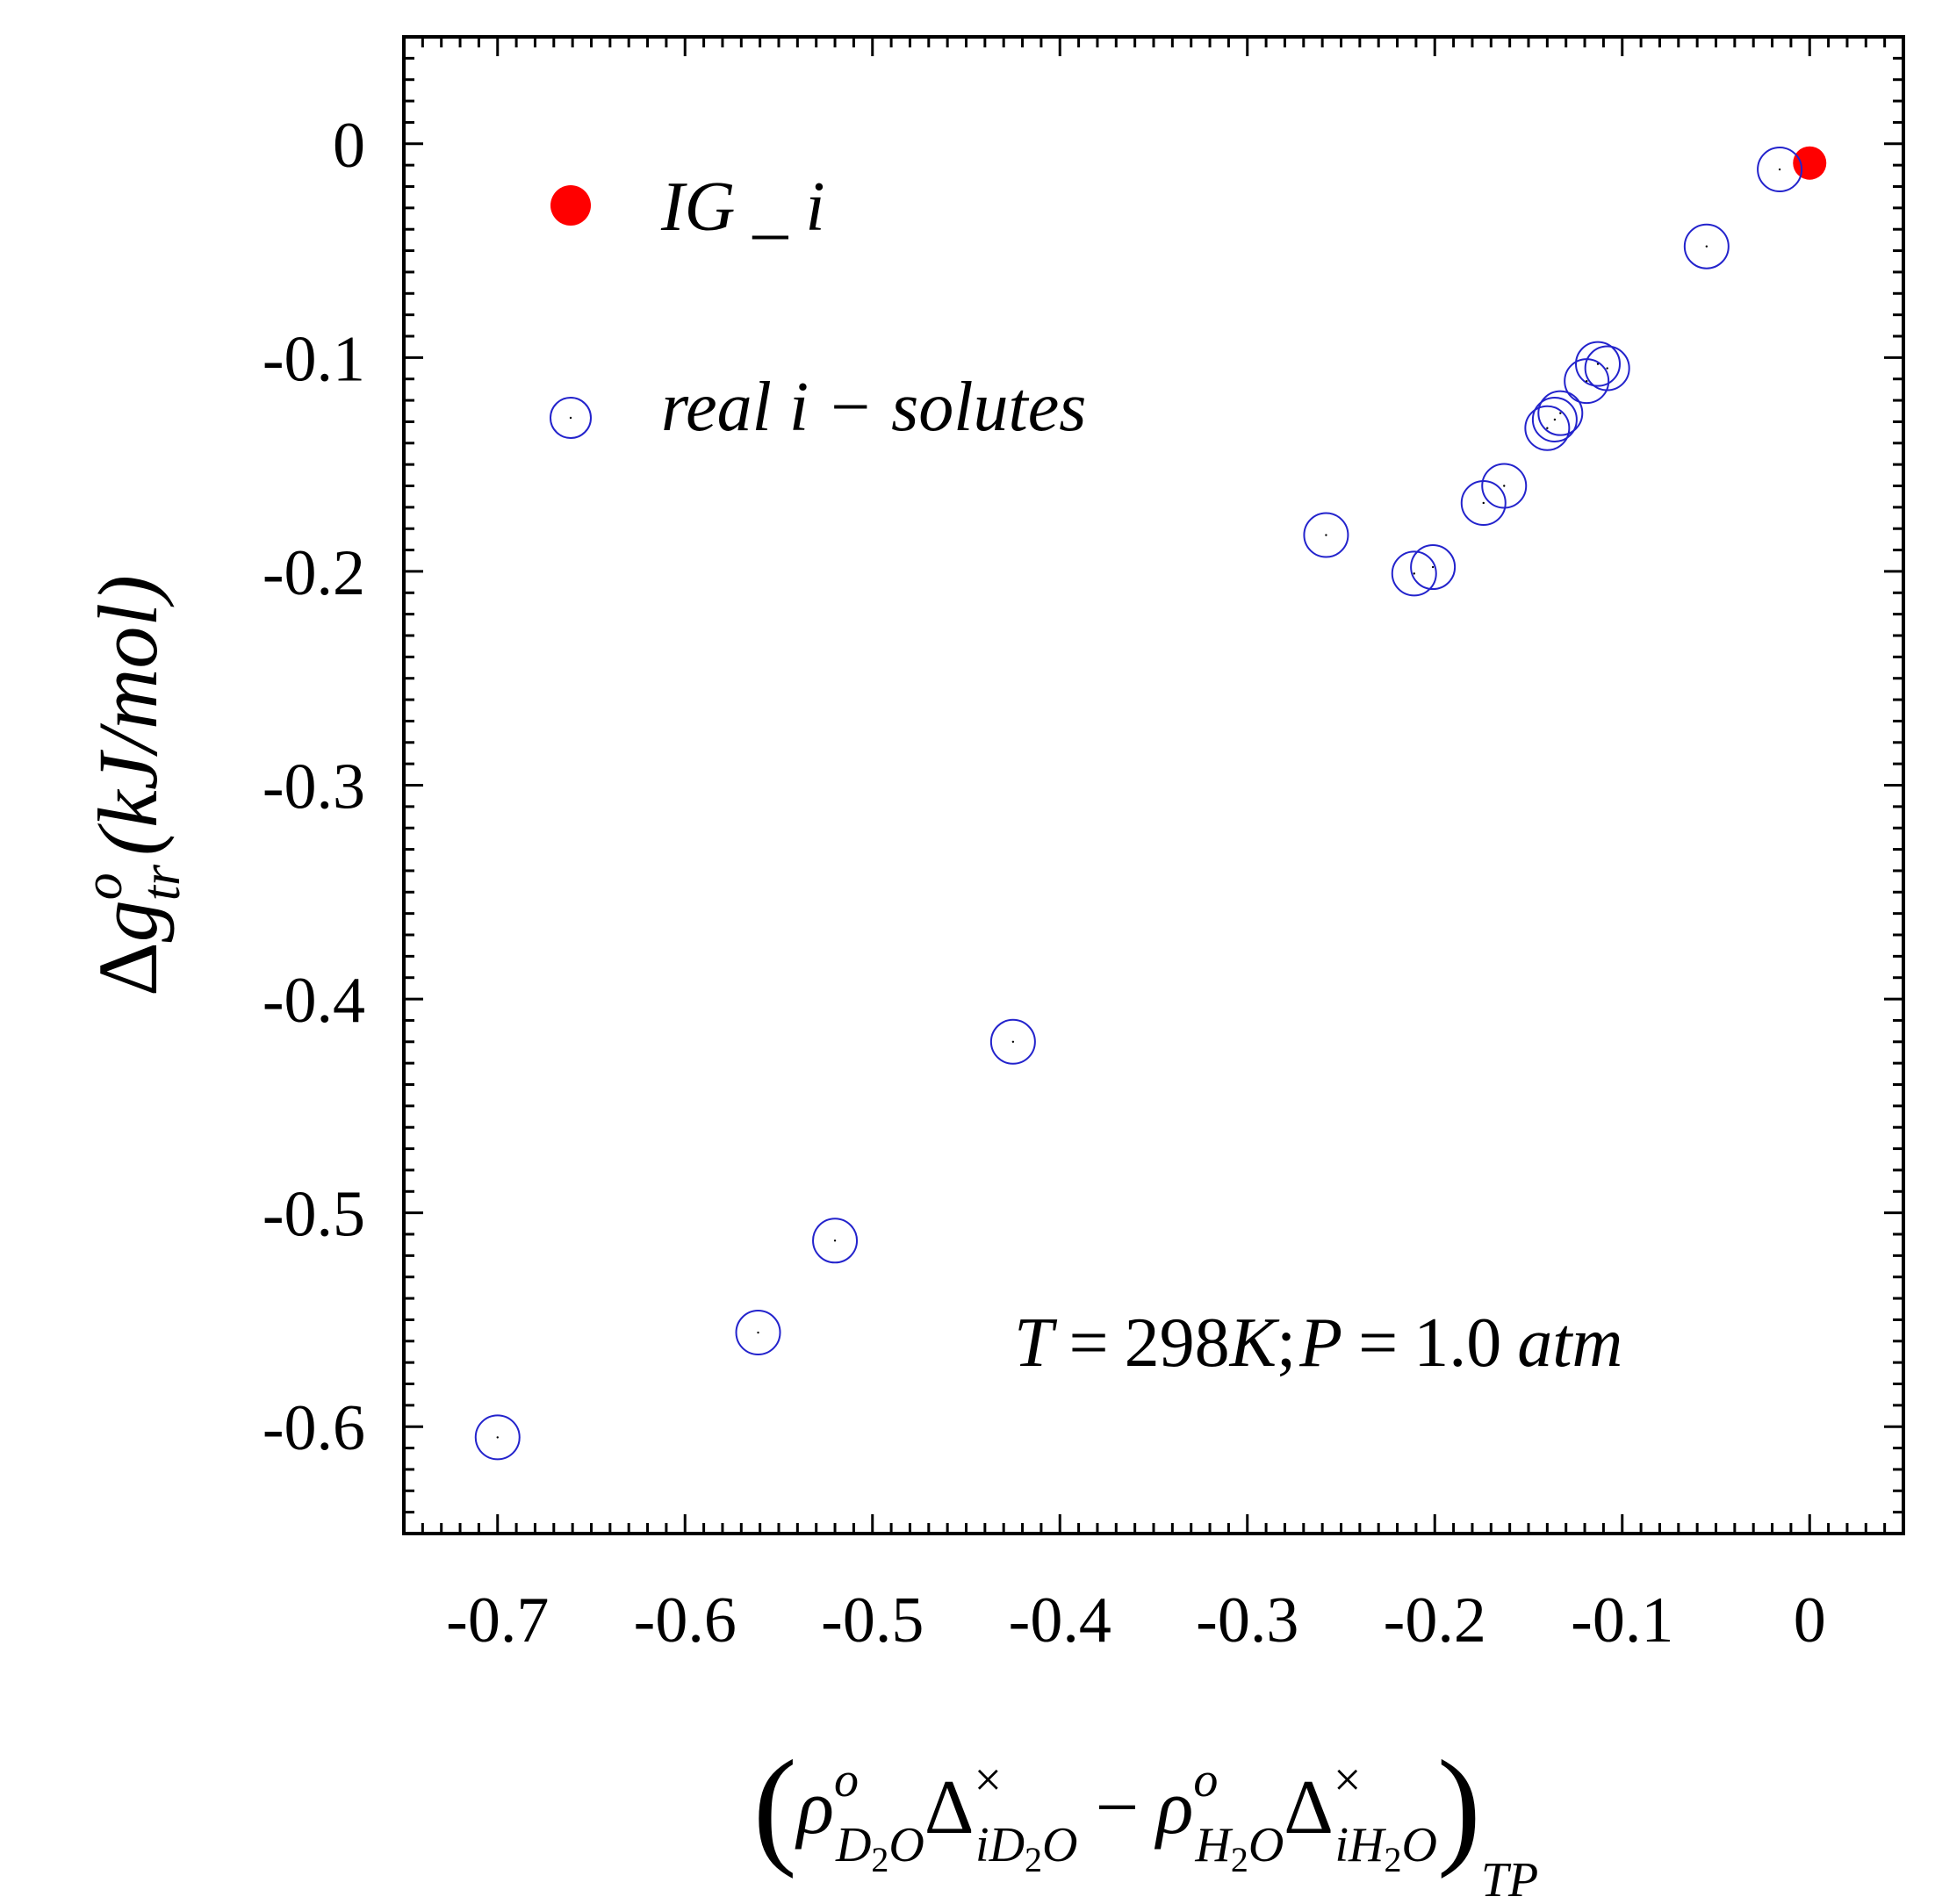  What do you see at coordinates (846, 1780) in the screenshot?
I see `xlabel-rho1-sup: o` at bounding box center [846, 1780].